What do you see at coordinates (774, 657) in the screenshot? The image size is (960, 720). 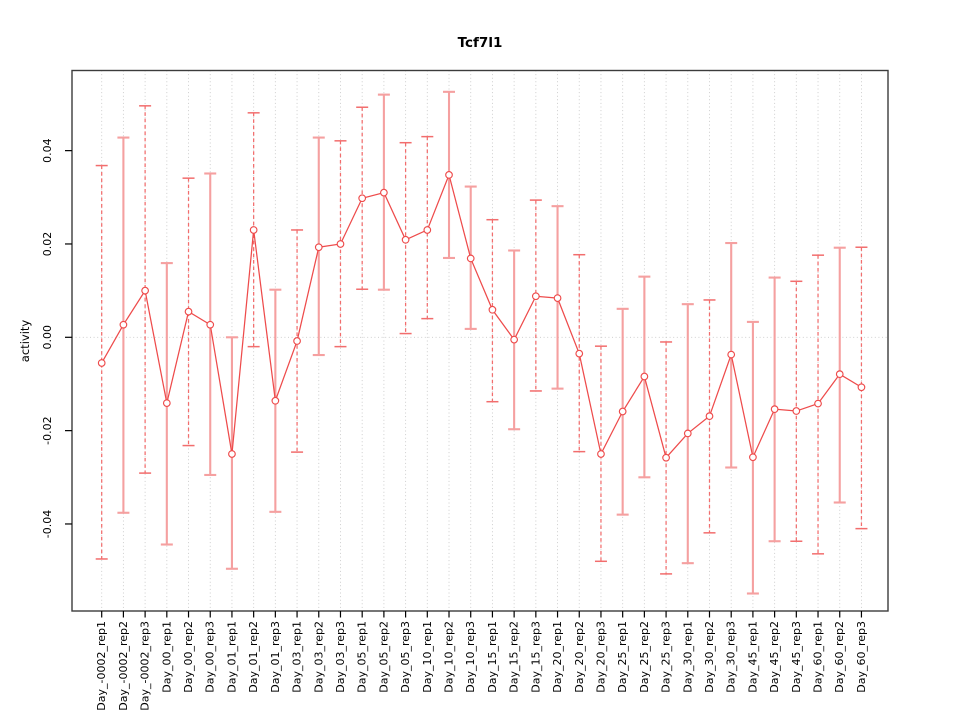 I see `x-tick-label: Day_45_rep2` at bounding box center [774, 657].